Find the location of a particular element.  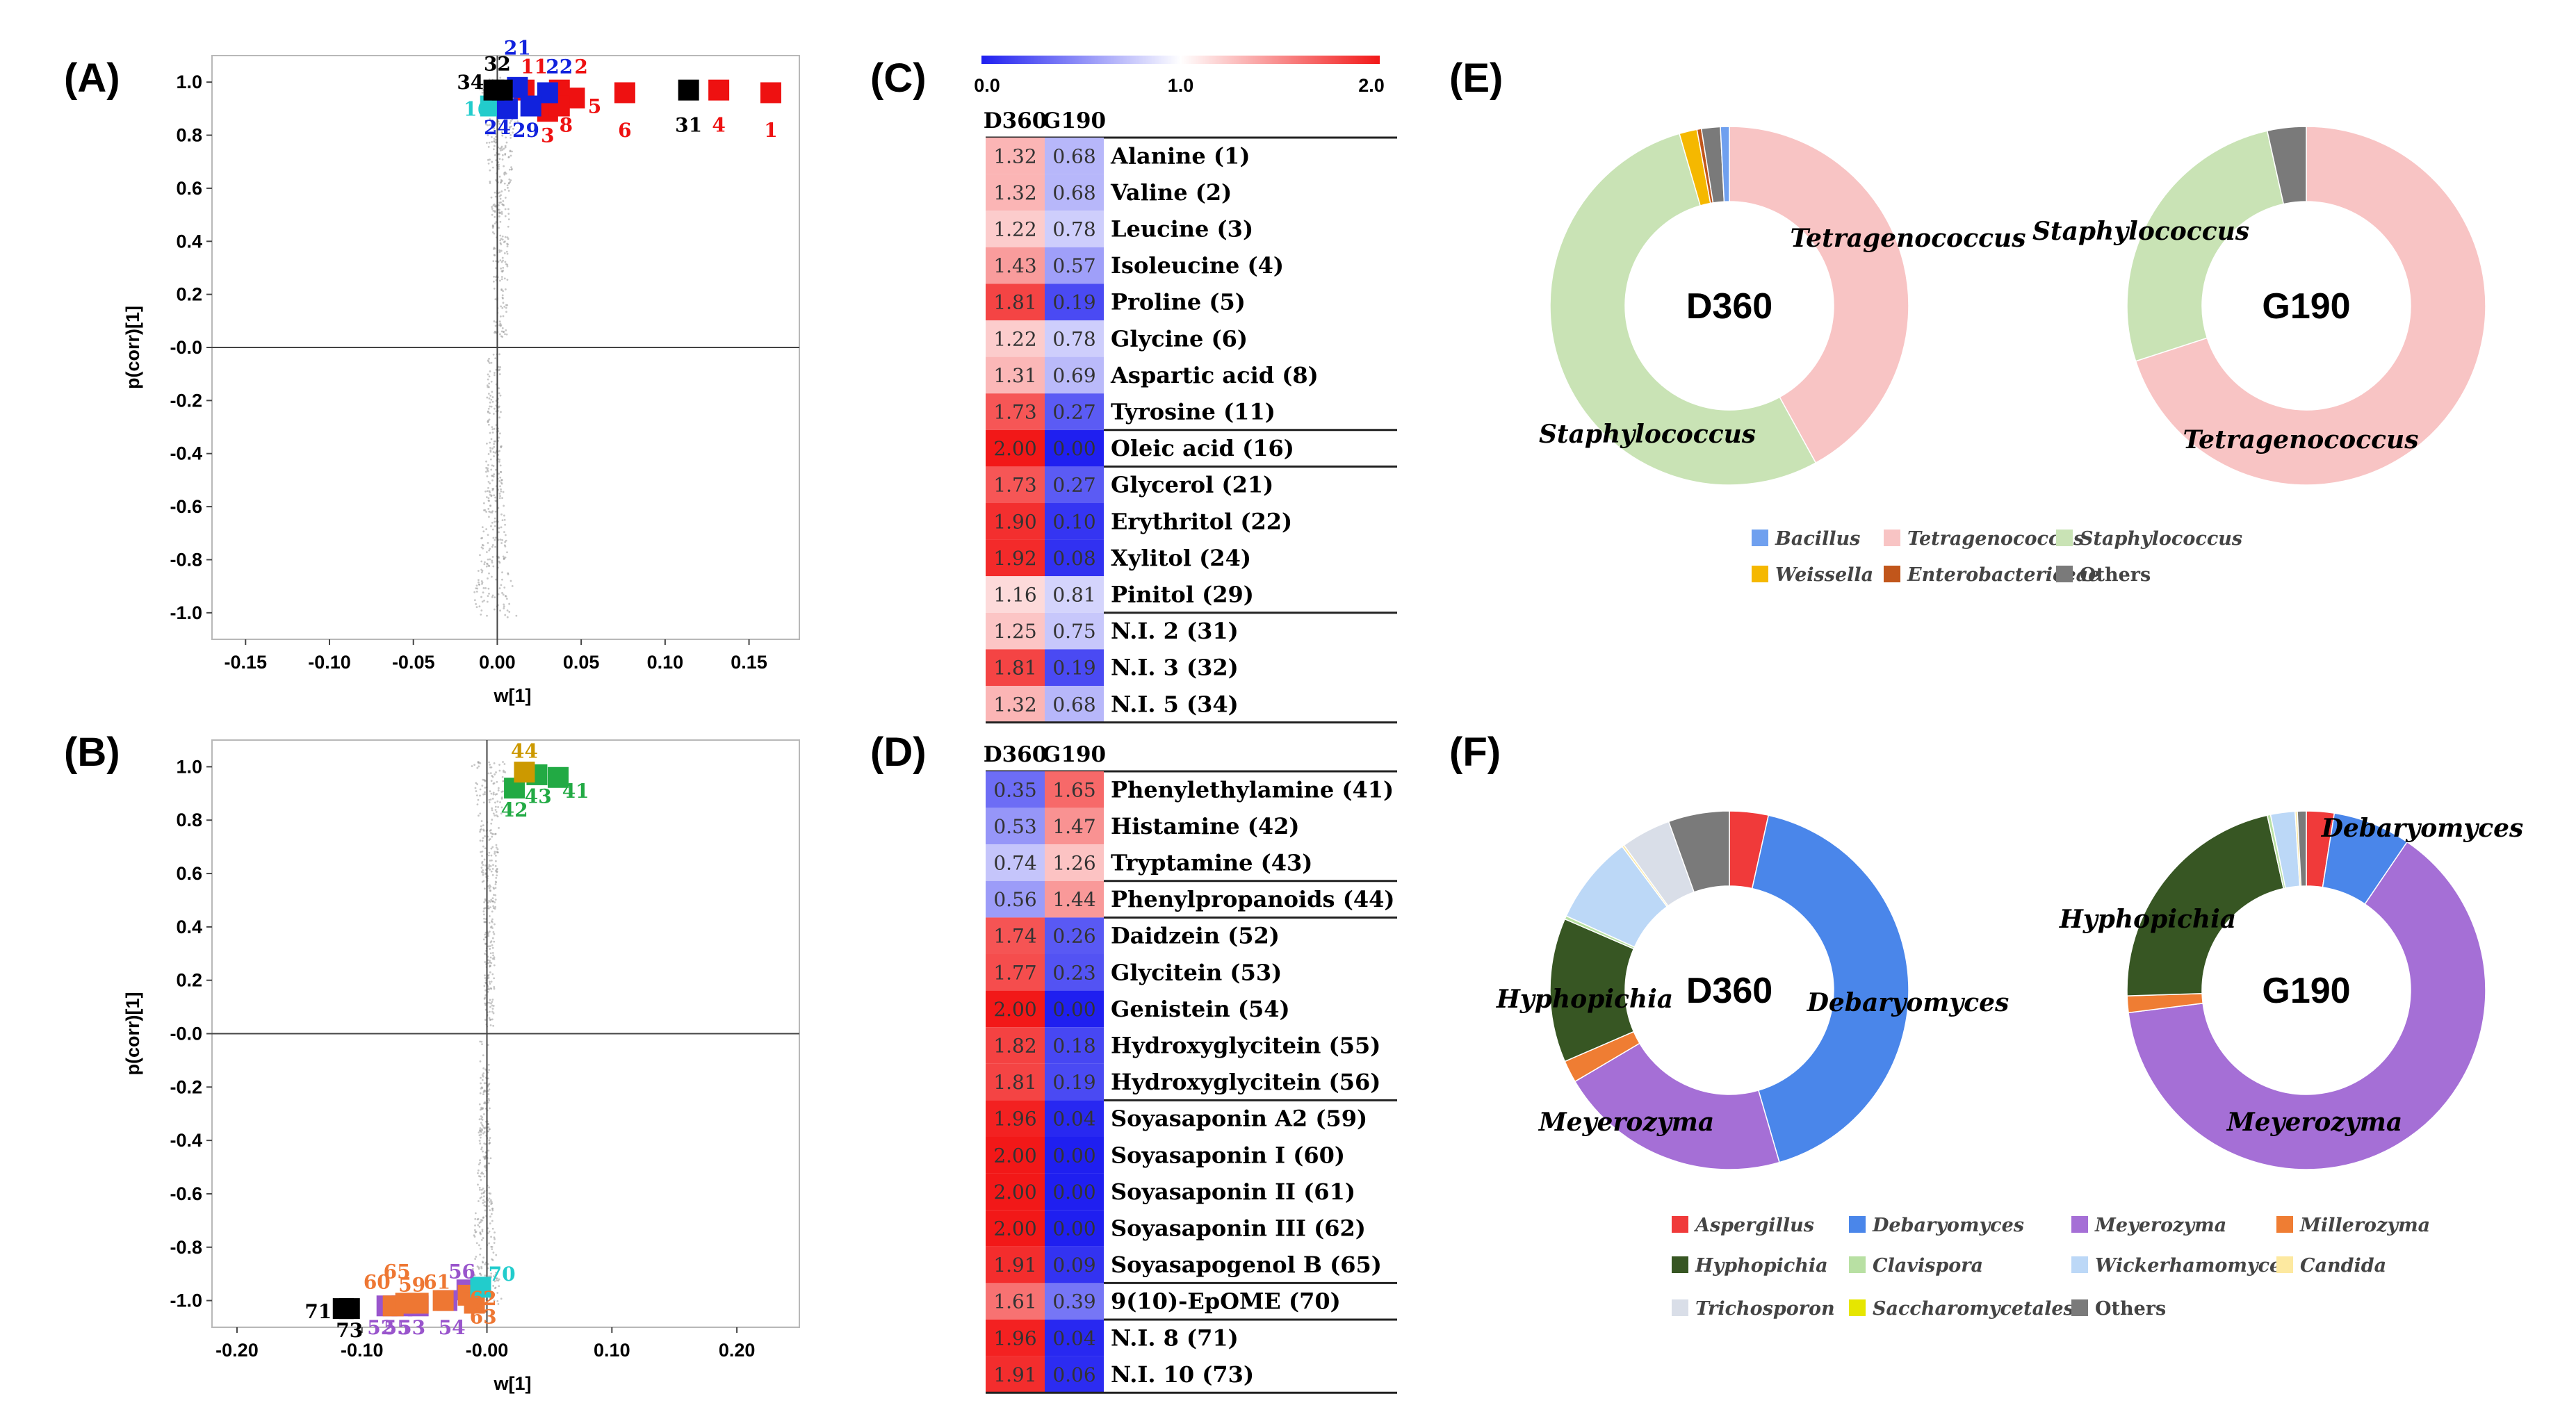

data-point-label: 11 is located at coordinates (534, 66).